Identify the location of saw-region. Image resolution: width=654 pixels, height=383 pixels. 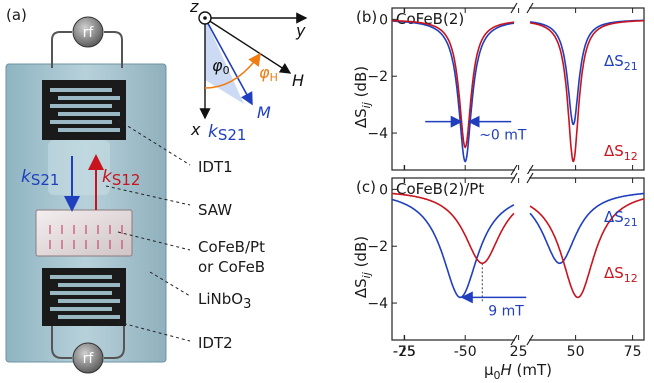
(79, 167).